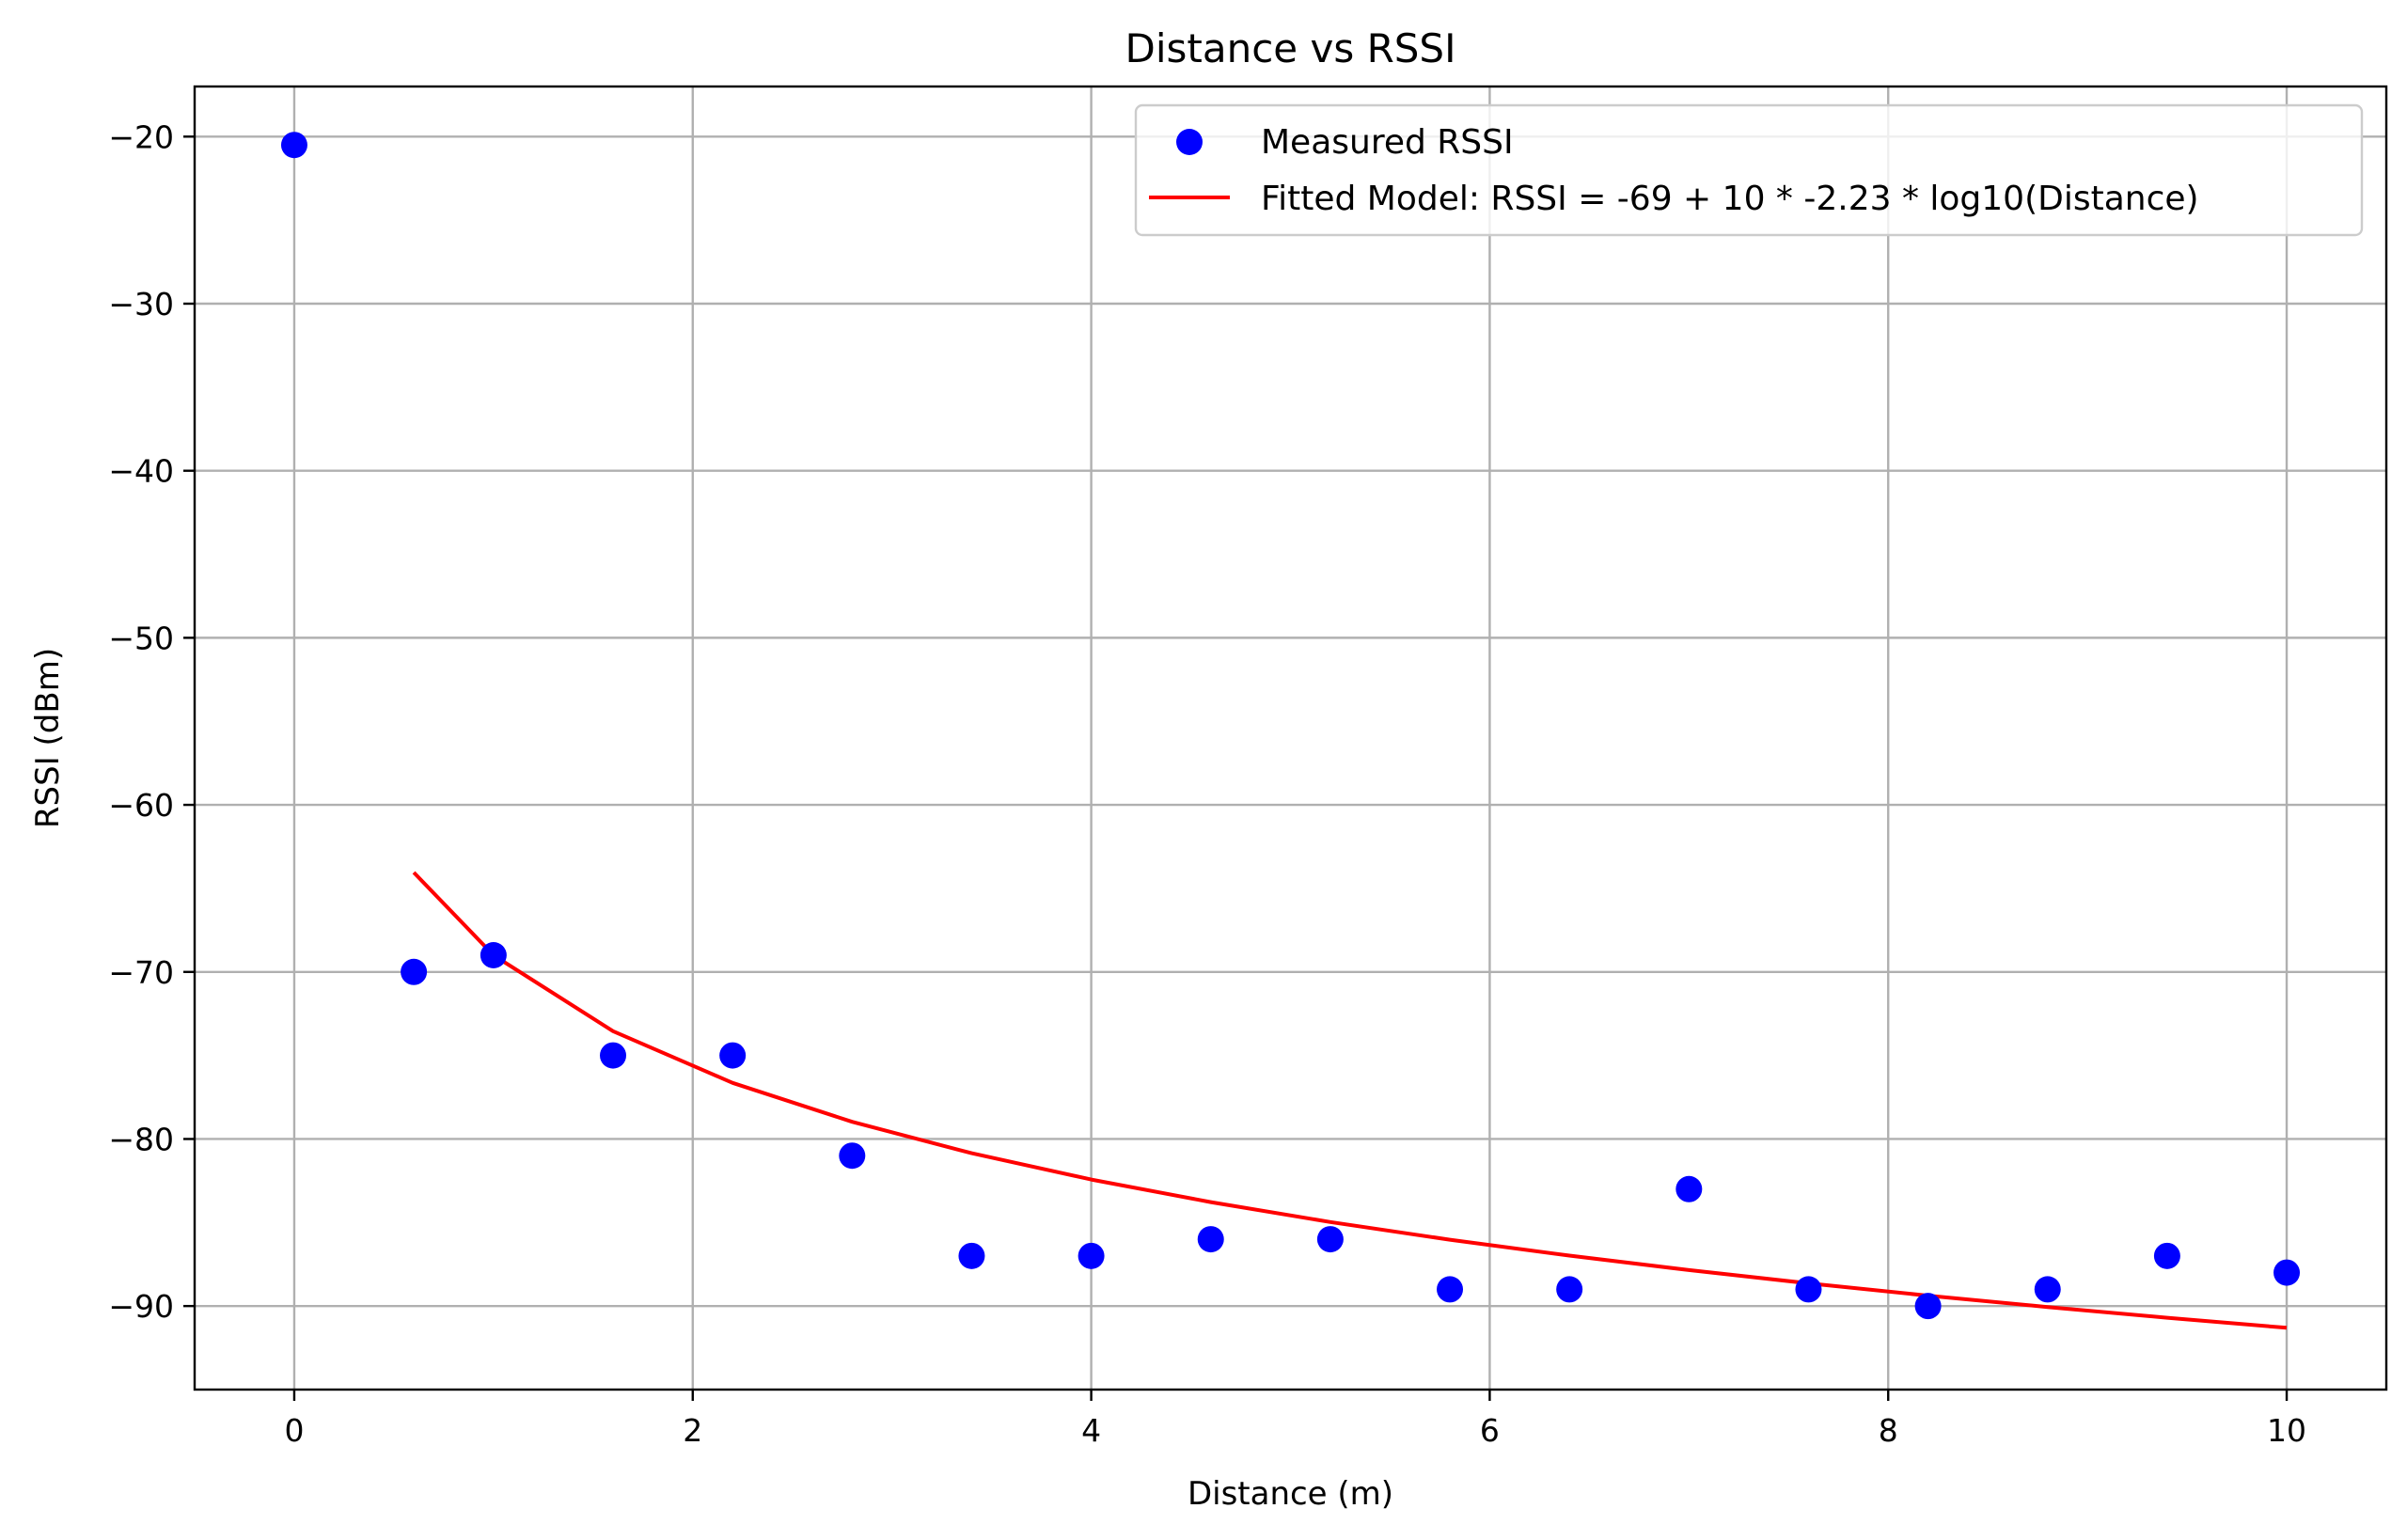  I want to click on y-tick-label: −60, so click(141, 806).